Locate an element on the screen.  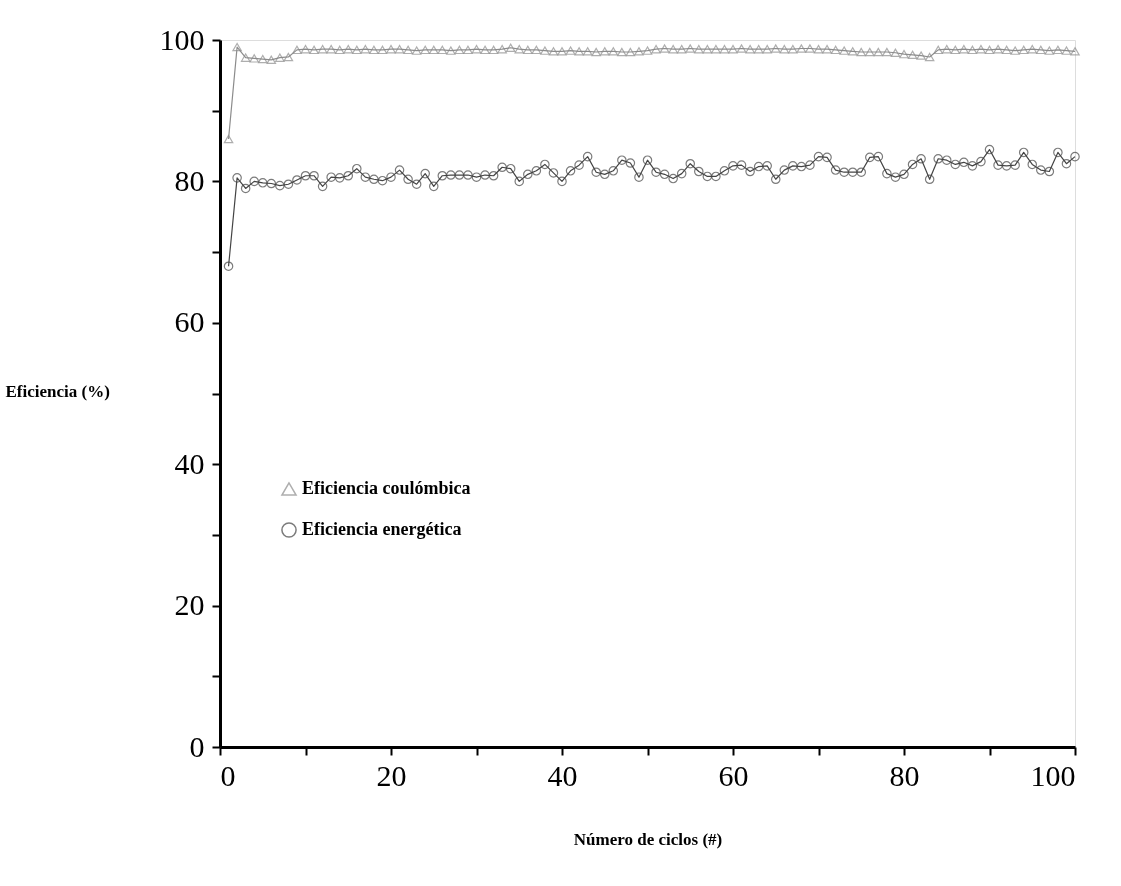
x-tick-label: 60 is located at coordinates (733, 775).